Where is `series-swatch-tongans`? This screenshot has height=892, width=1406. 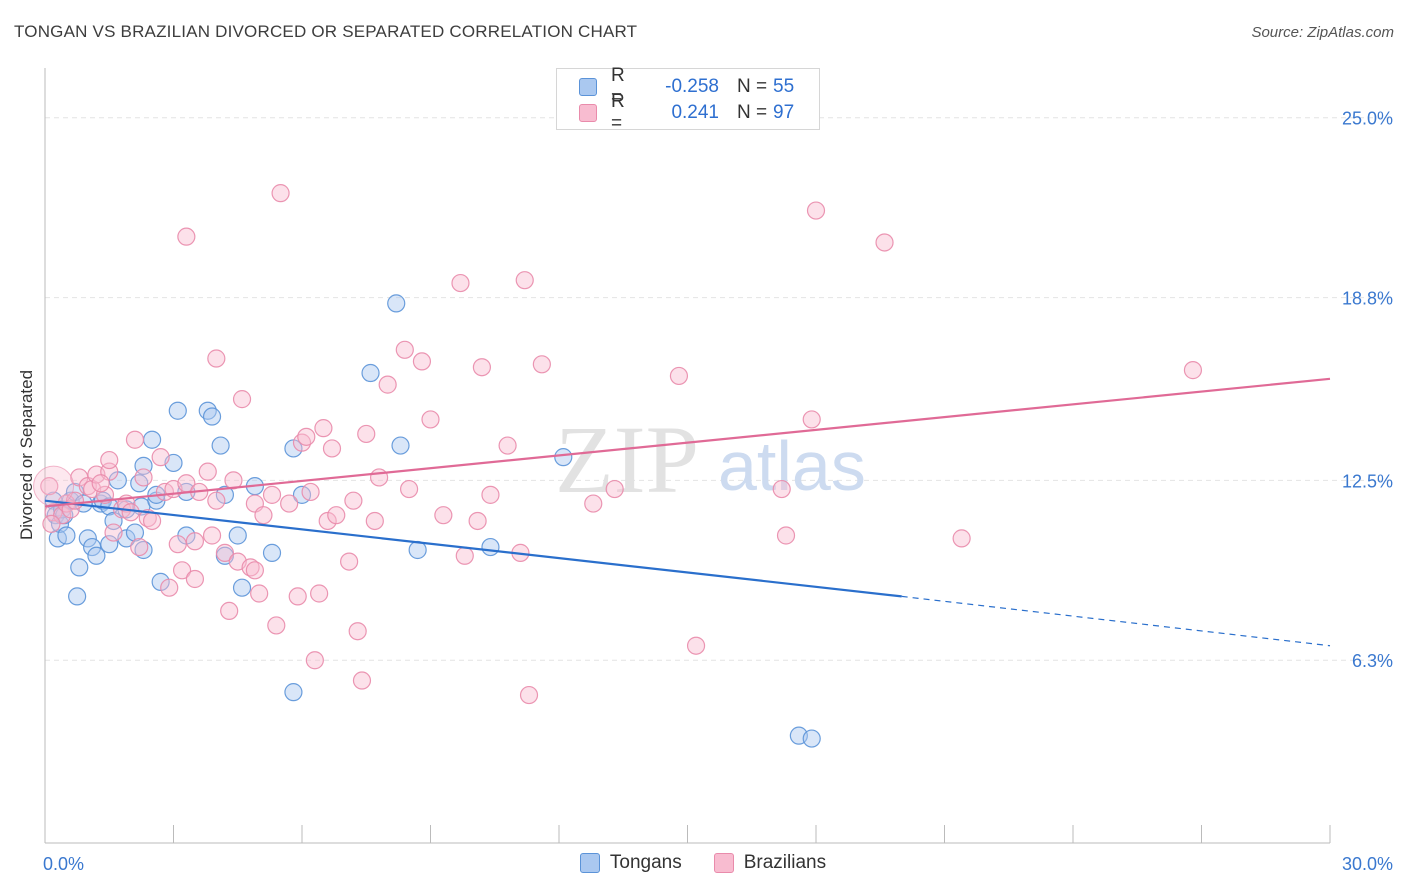
series-swatch-tongans is located at coordinates (589, 863).